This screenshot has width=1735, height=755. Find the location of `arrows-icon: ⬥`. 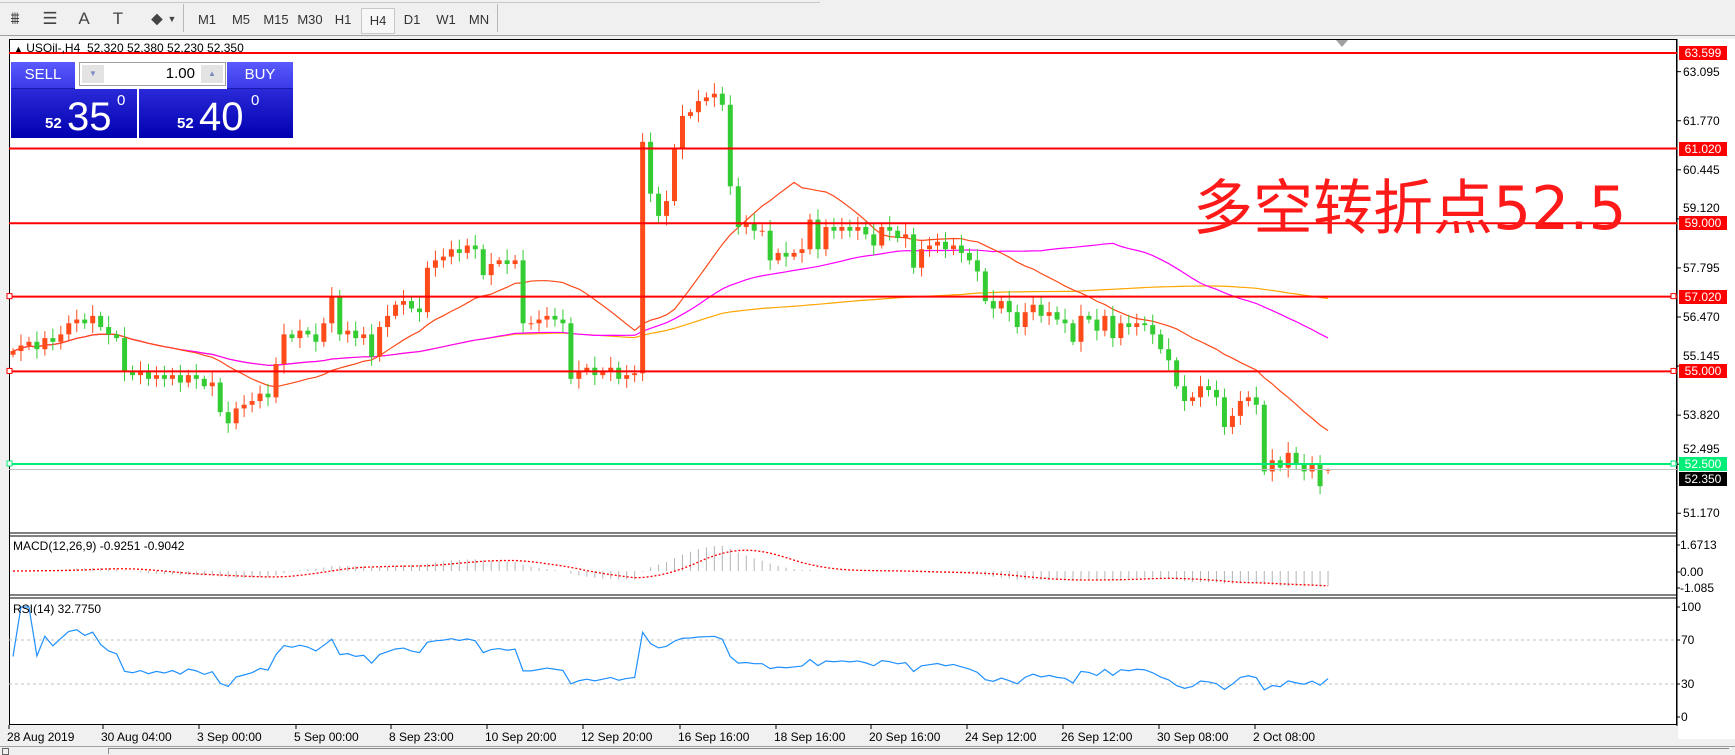

arrows-icon: ⬥ is located at coordinates (157, 18).